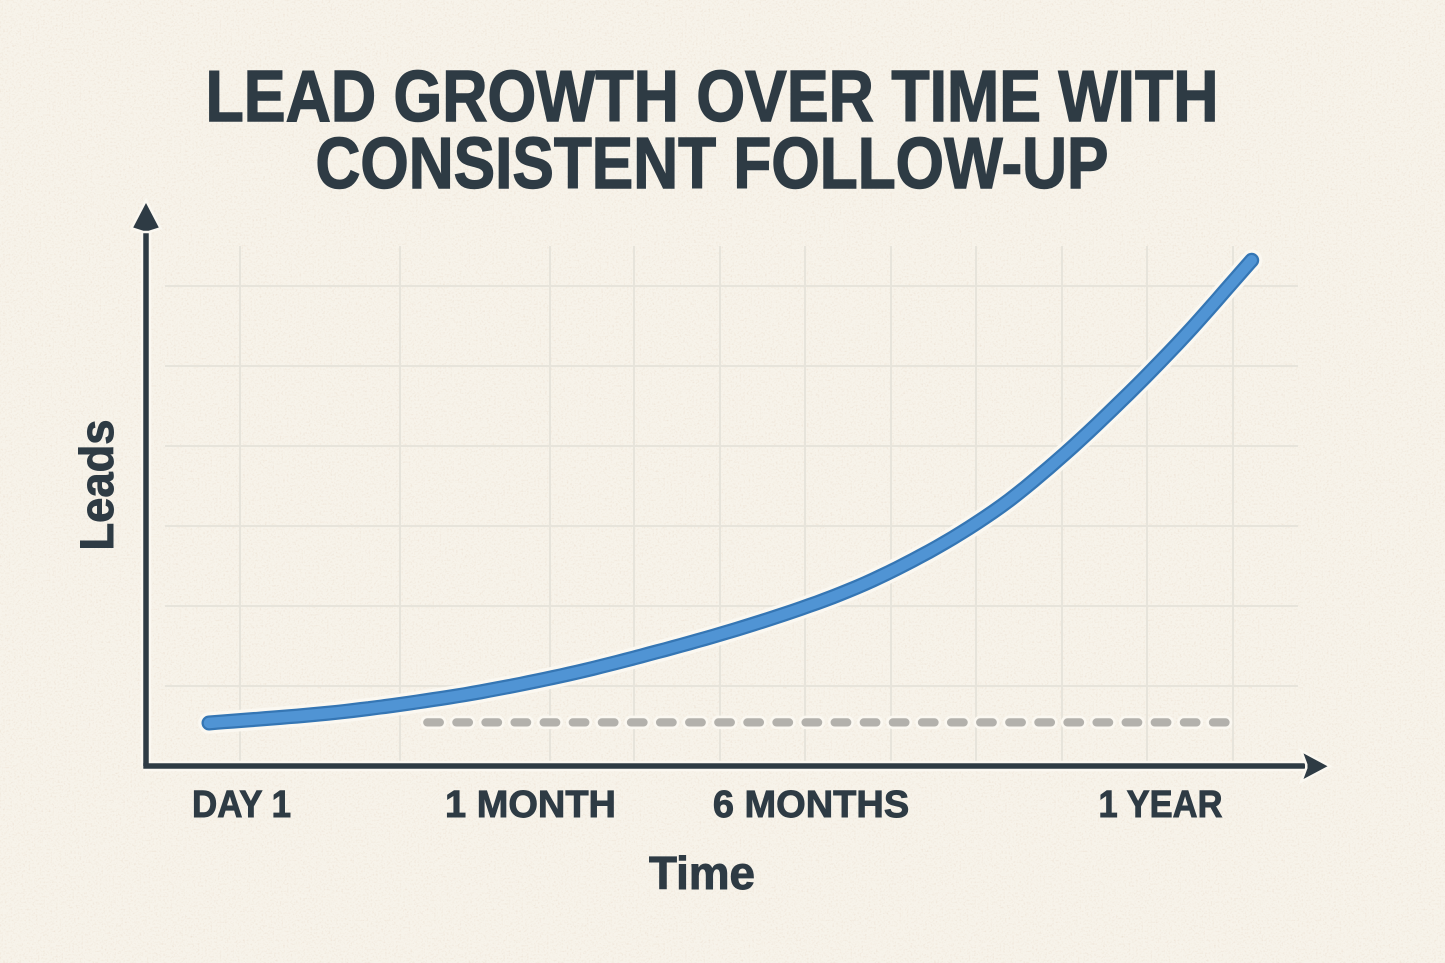 This screenshot has width=1445, height=963. I want to click on svg-text: 1 YEAR, so click(1161, 805).